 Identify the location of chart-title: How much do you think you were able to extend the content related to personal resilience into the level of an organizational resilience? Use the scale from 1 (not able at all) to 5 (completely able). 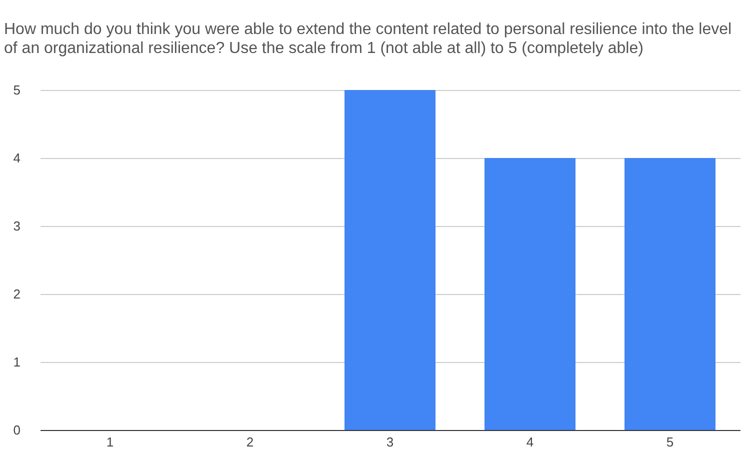
(368, 39).